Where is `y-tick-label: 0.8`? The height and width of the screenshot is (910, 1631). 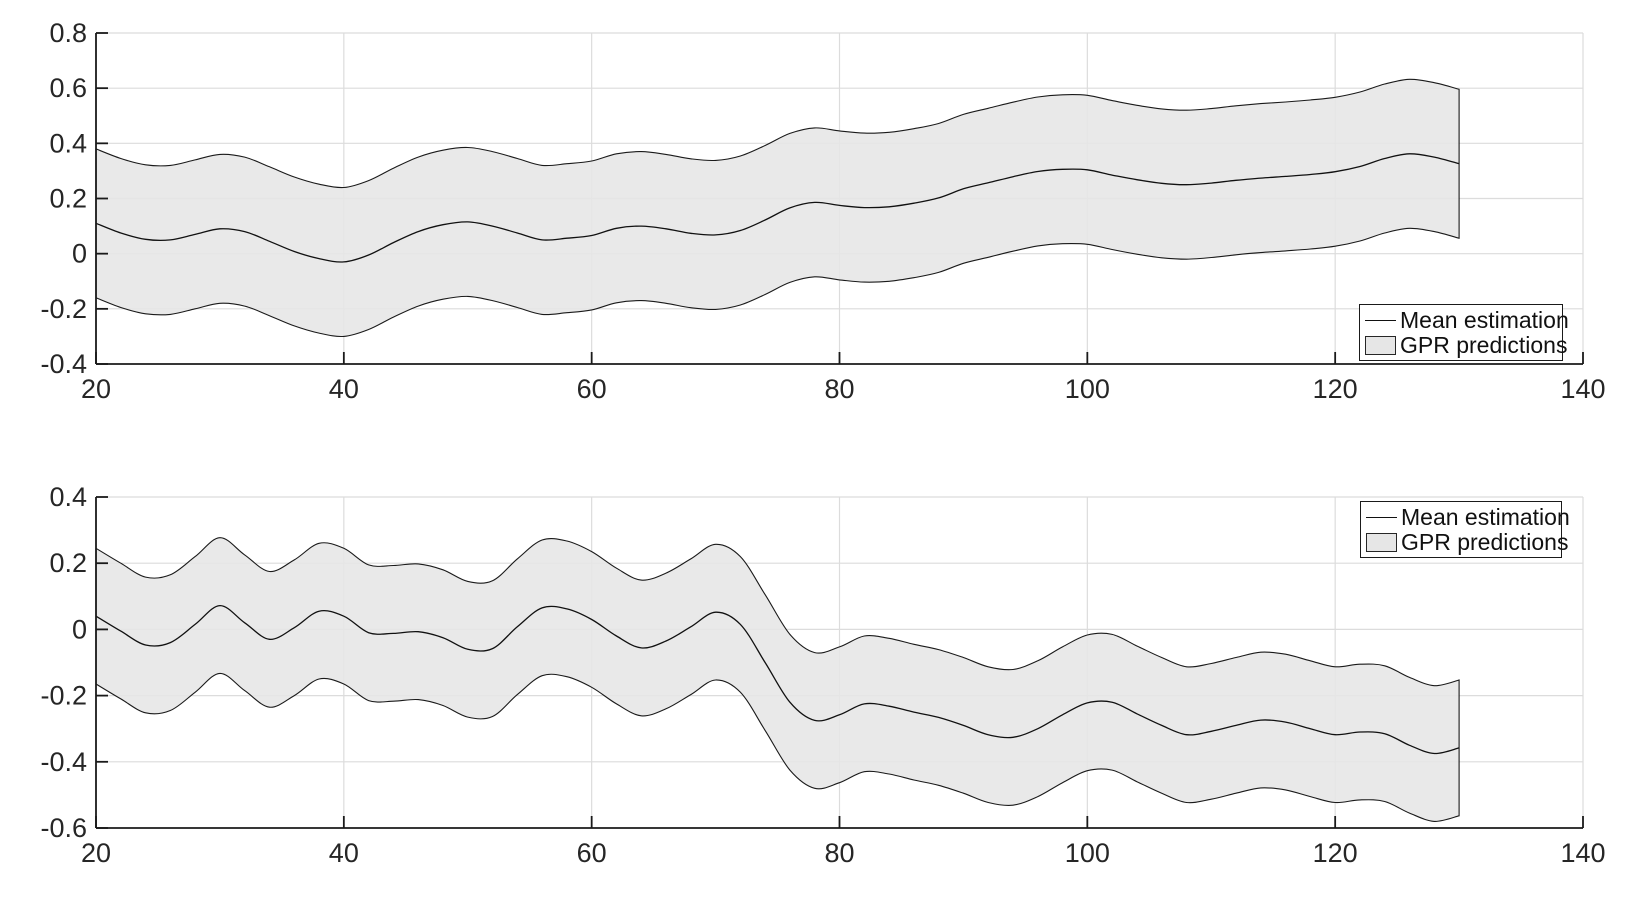 y-tick-label: 0.8 is located at coordinates (68, 33).